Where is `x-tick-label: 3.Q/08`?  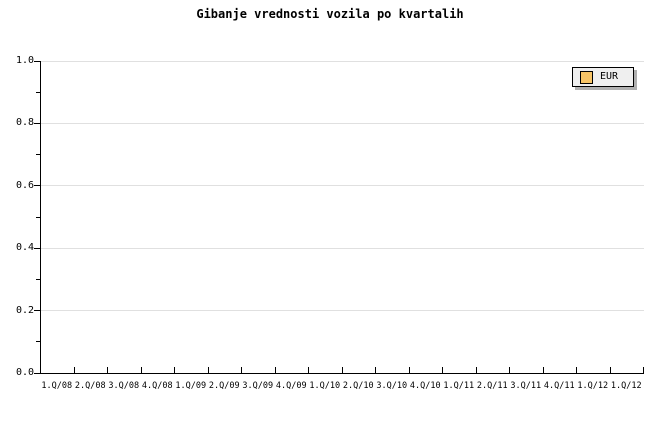 x-tick-label: 3.Q/08 is located at coordinates (124, 386).